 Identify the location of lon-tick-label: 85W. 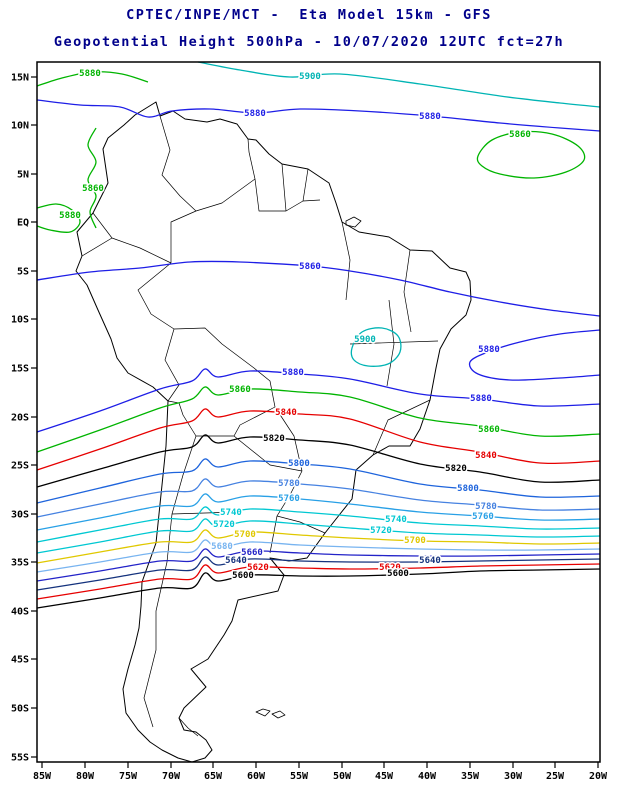
(42, 776).